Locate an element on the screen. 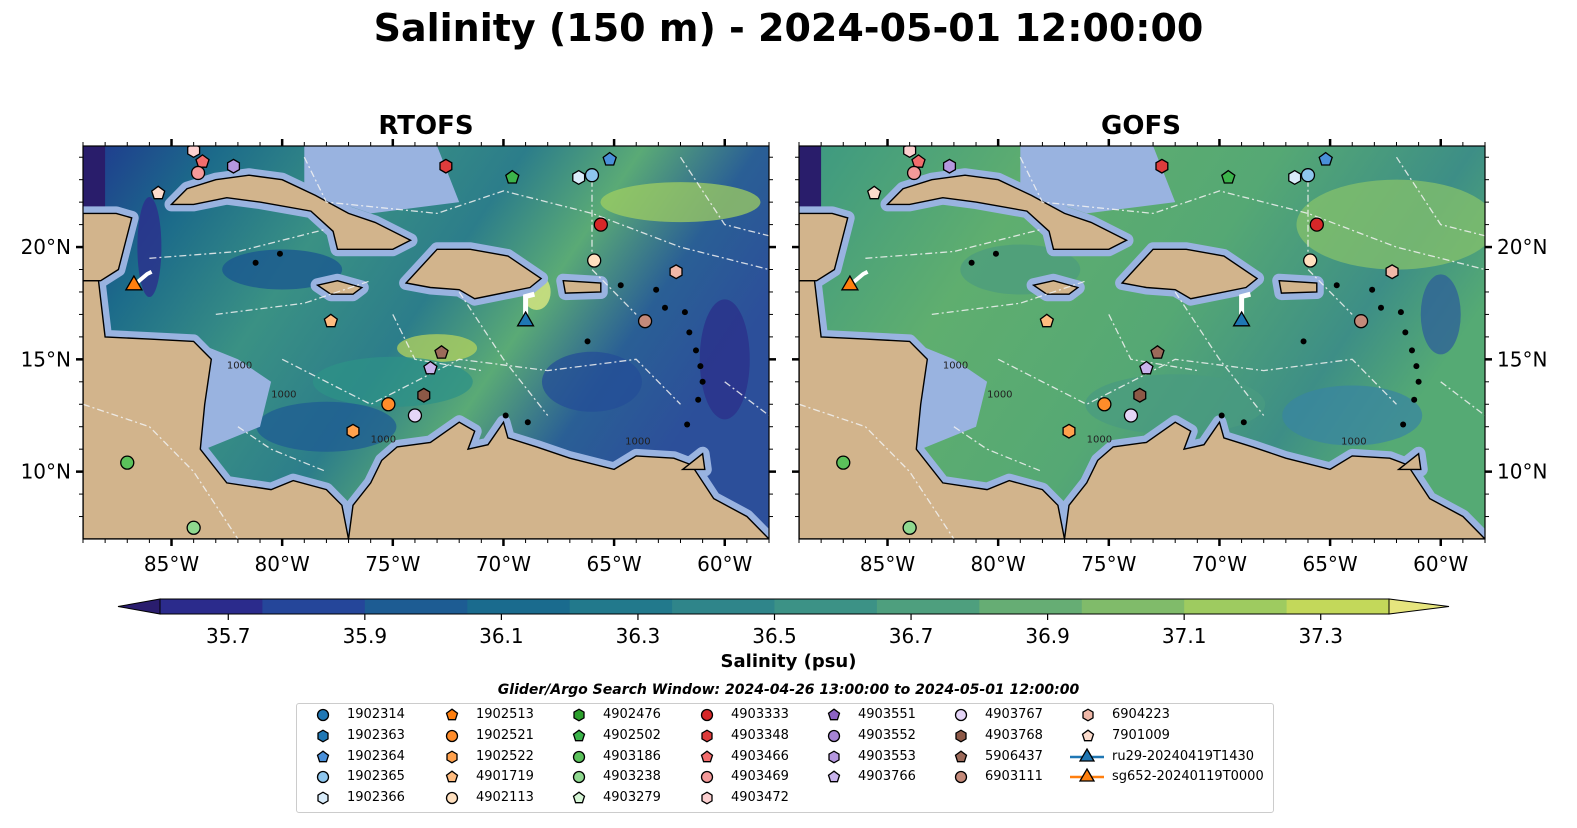 The image size is (1577, 828). legend-label: 1902365 is located at coordinates (376, 777).